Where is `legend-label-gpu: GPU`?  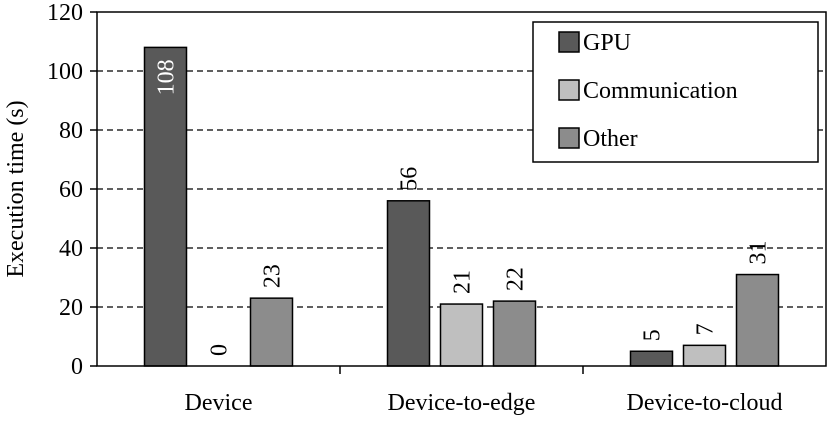 legend-label-gpu: GPU is located at coordinates (607, 43).